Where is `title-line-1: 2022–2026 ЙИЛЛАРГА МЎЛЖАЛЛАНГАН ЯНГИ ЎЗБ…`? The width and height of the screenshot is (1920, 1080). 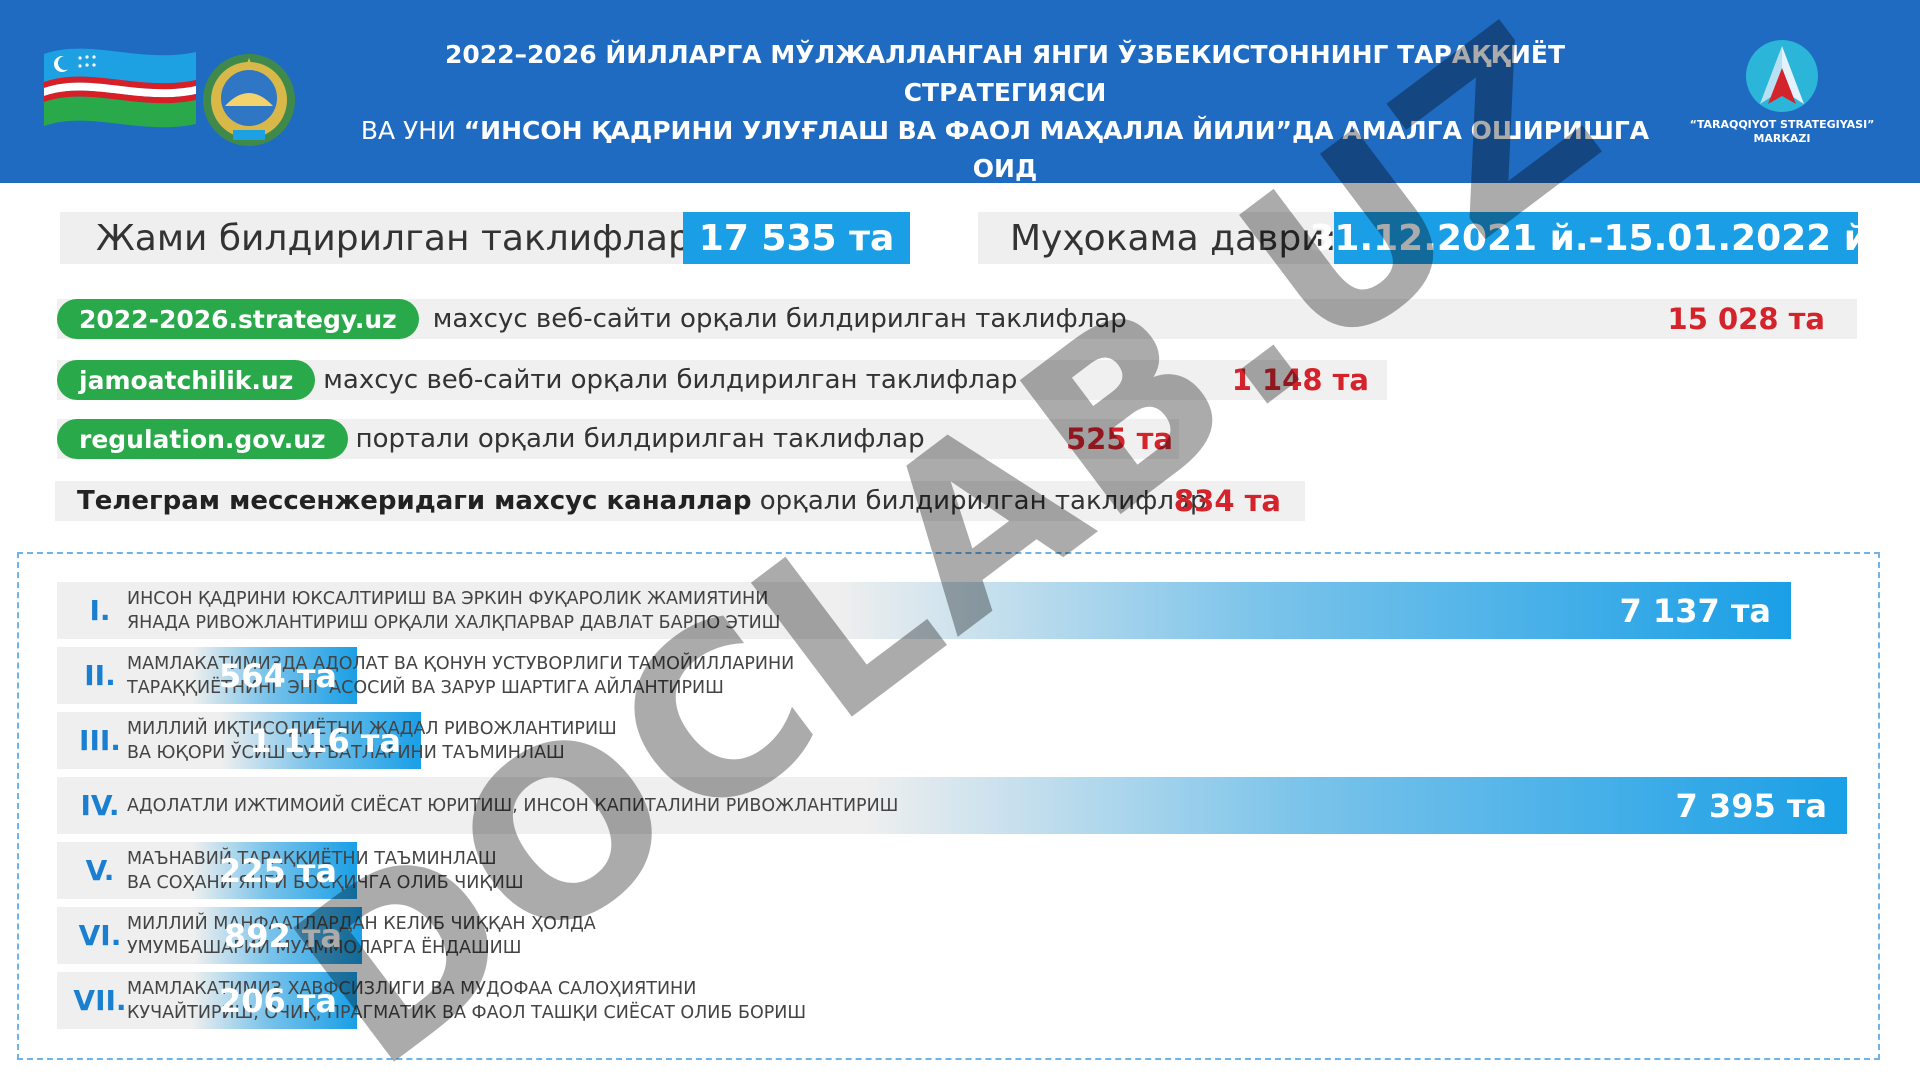 title-line-1: 2022–2026 ЙИЛЛАРГА МЎЛЖАЛЛАНГАН ЯНГИ ЎЗБ… is located at coordinates (1005, 73).